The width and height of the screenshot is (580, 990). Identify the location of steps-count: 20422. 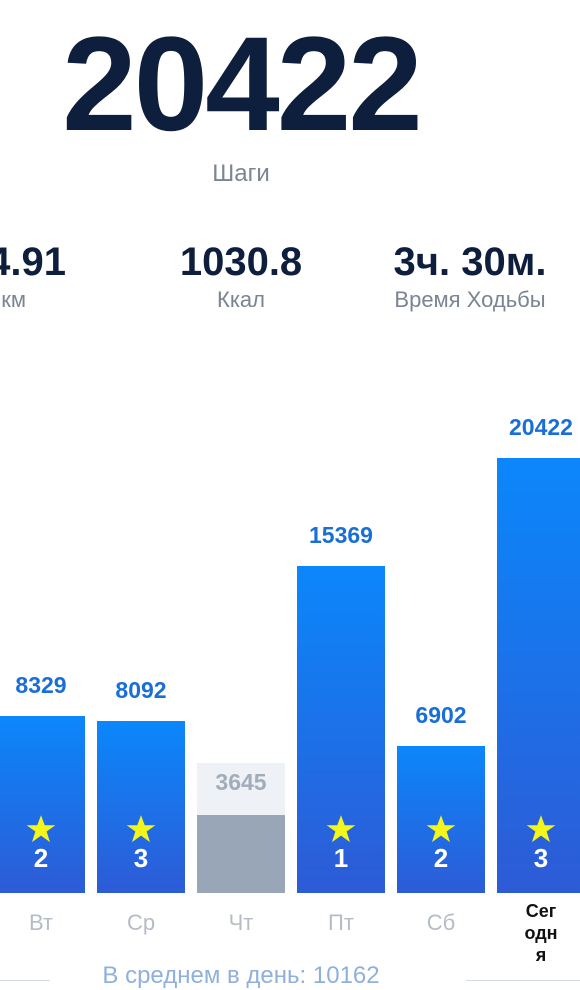
(242, 84).